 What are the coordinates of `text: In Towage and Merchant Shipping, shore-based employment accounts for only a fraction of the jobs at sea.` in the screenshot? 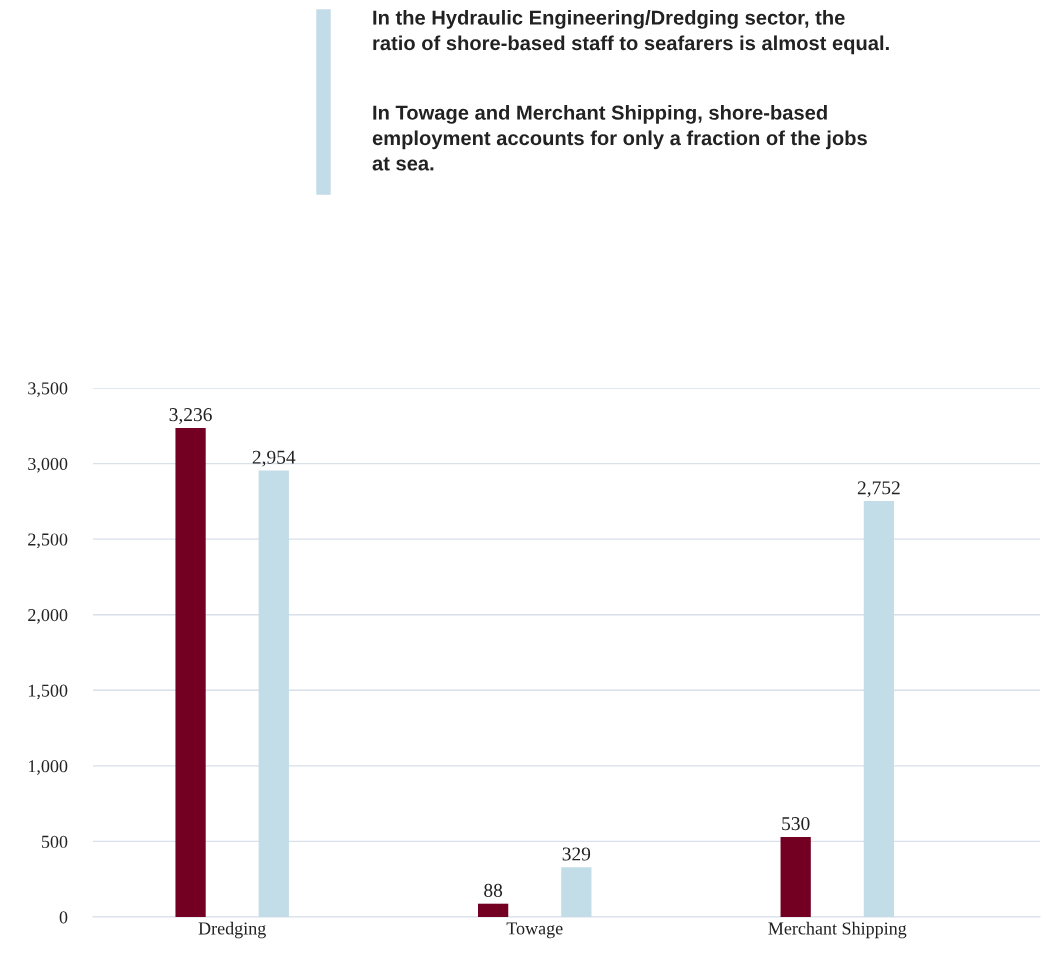 It's located at (619, 138).